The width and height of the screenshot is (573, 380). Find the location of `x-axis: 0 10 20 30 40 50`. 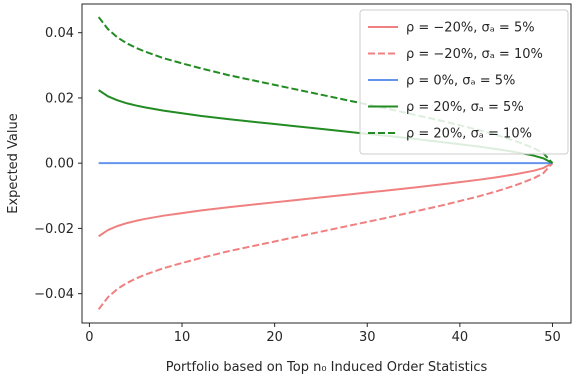

x-axis: 0 10 20 30 40 50 is located at coordinates (323, 334).